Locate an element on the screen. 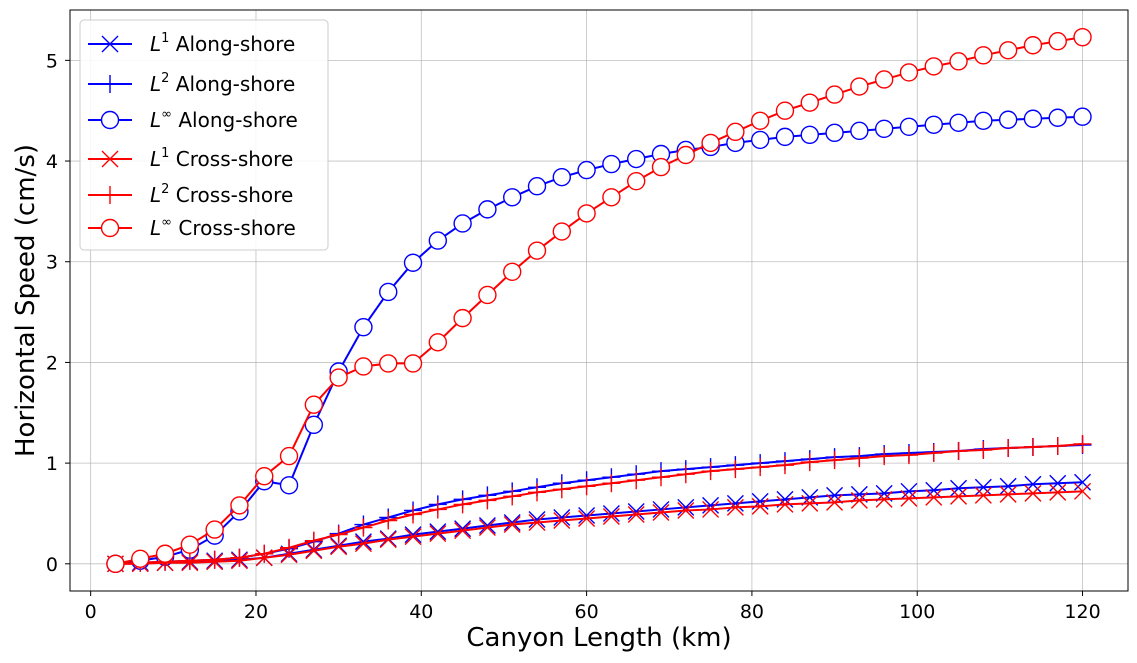  x-tick-label: 0 is located at coordinates (91, 612).